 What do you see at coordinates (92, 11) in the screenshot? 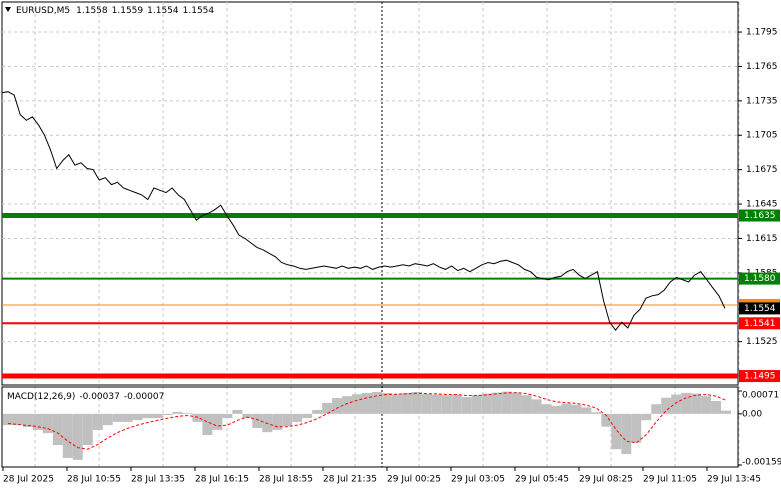
I see `ohlc-value: 1.1558` at bounding box center [92, 11].